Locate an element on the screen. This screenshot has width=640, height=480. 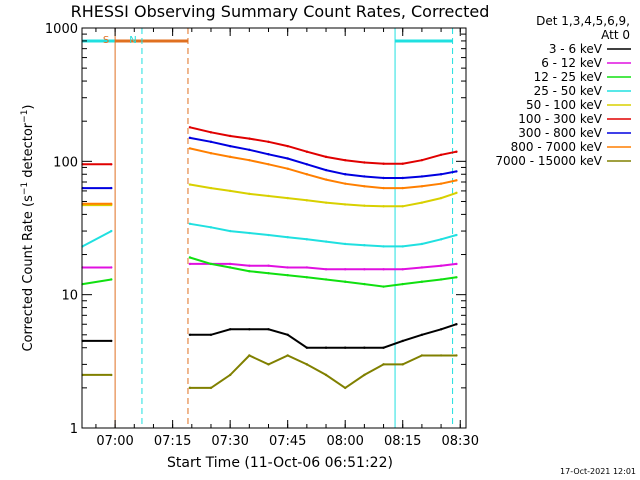
legend-label: 300 - 800 keV is located at coordinates (560, 133).